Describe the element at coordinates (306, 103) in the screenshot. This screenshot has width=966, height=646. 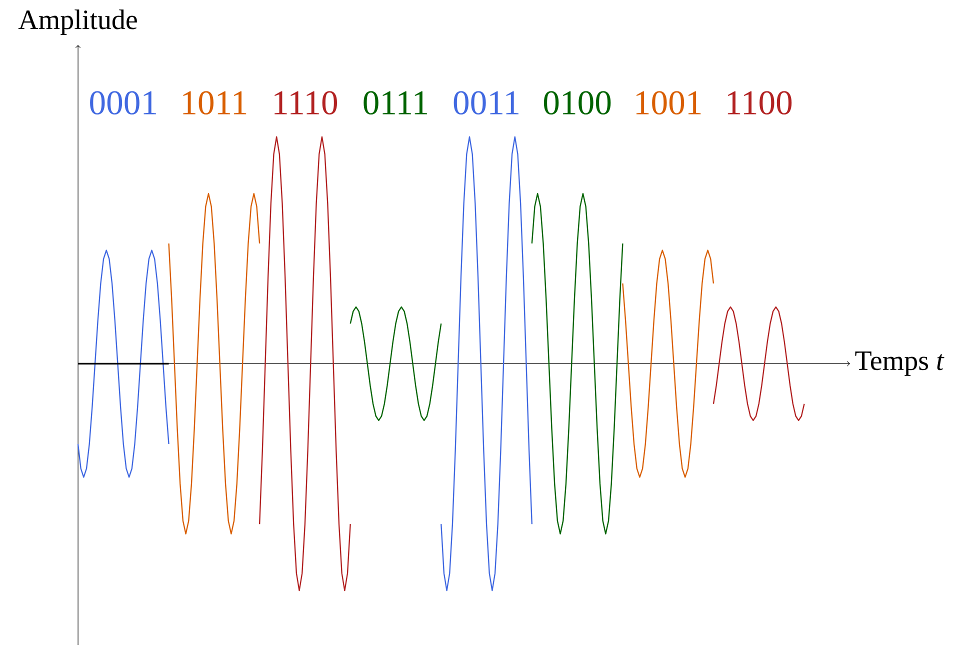
I see `text: 1110` at that location.